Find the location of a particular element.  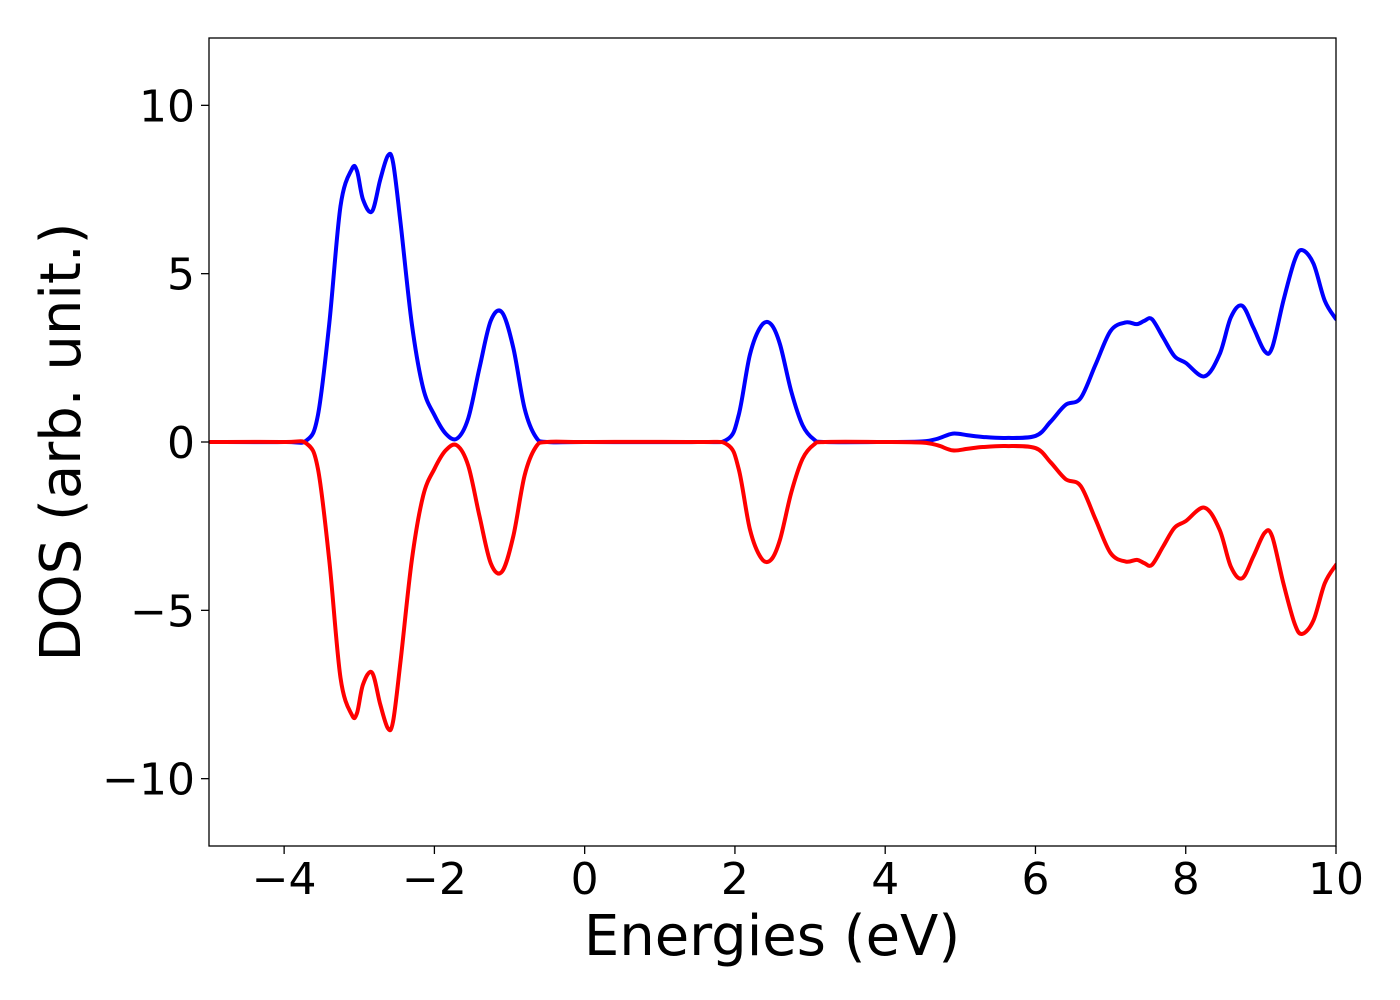

y-tick-label: 10 is located at coordinates (167, 106).